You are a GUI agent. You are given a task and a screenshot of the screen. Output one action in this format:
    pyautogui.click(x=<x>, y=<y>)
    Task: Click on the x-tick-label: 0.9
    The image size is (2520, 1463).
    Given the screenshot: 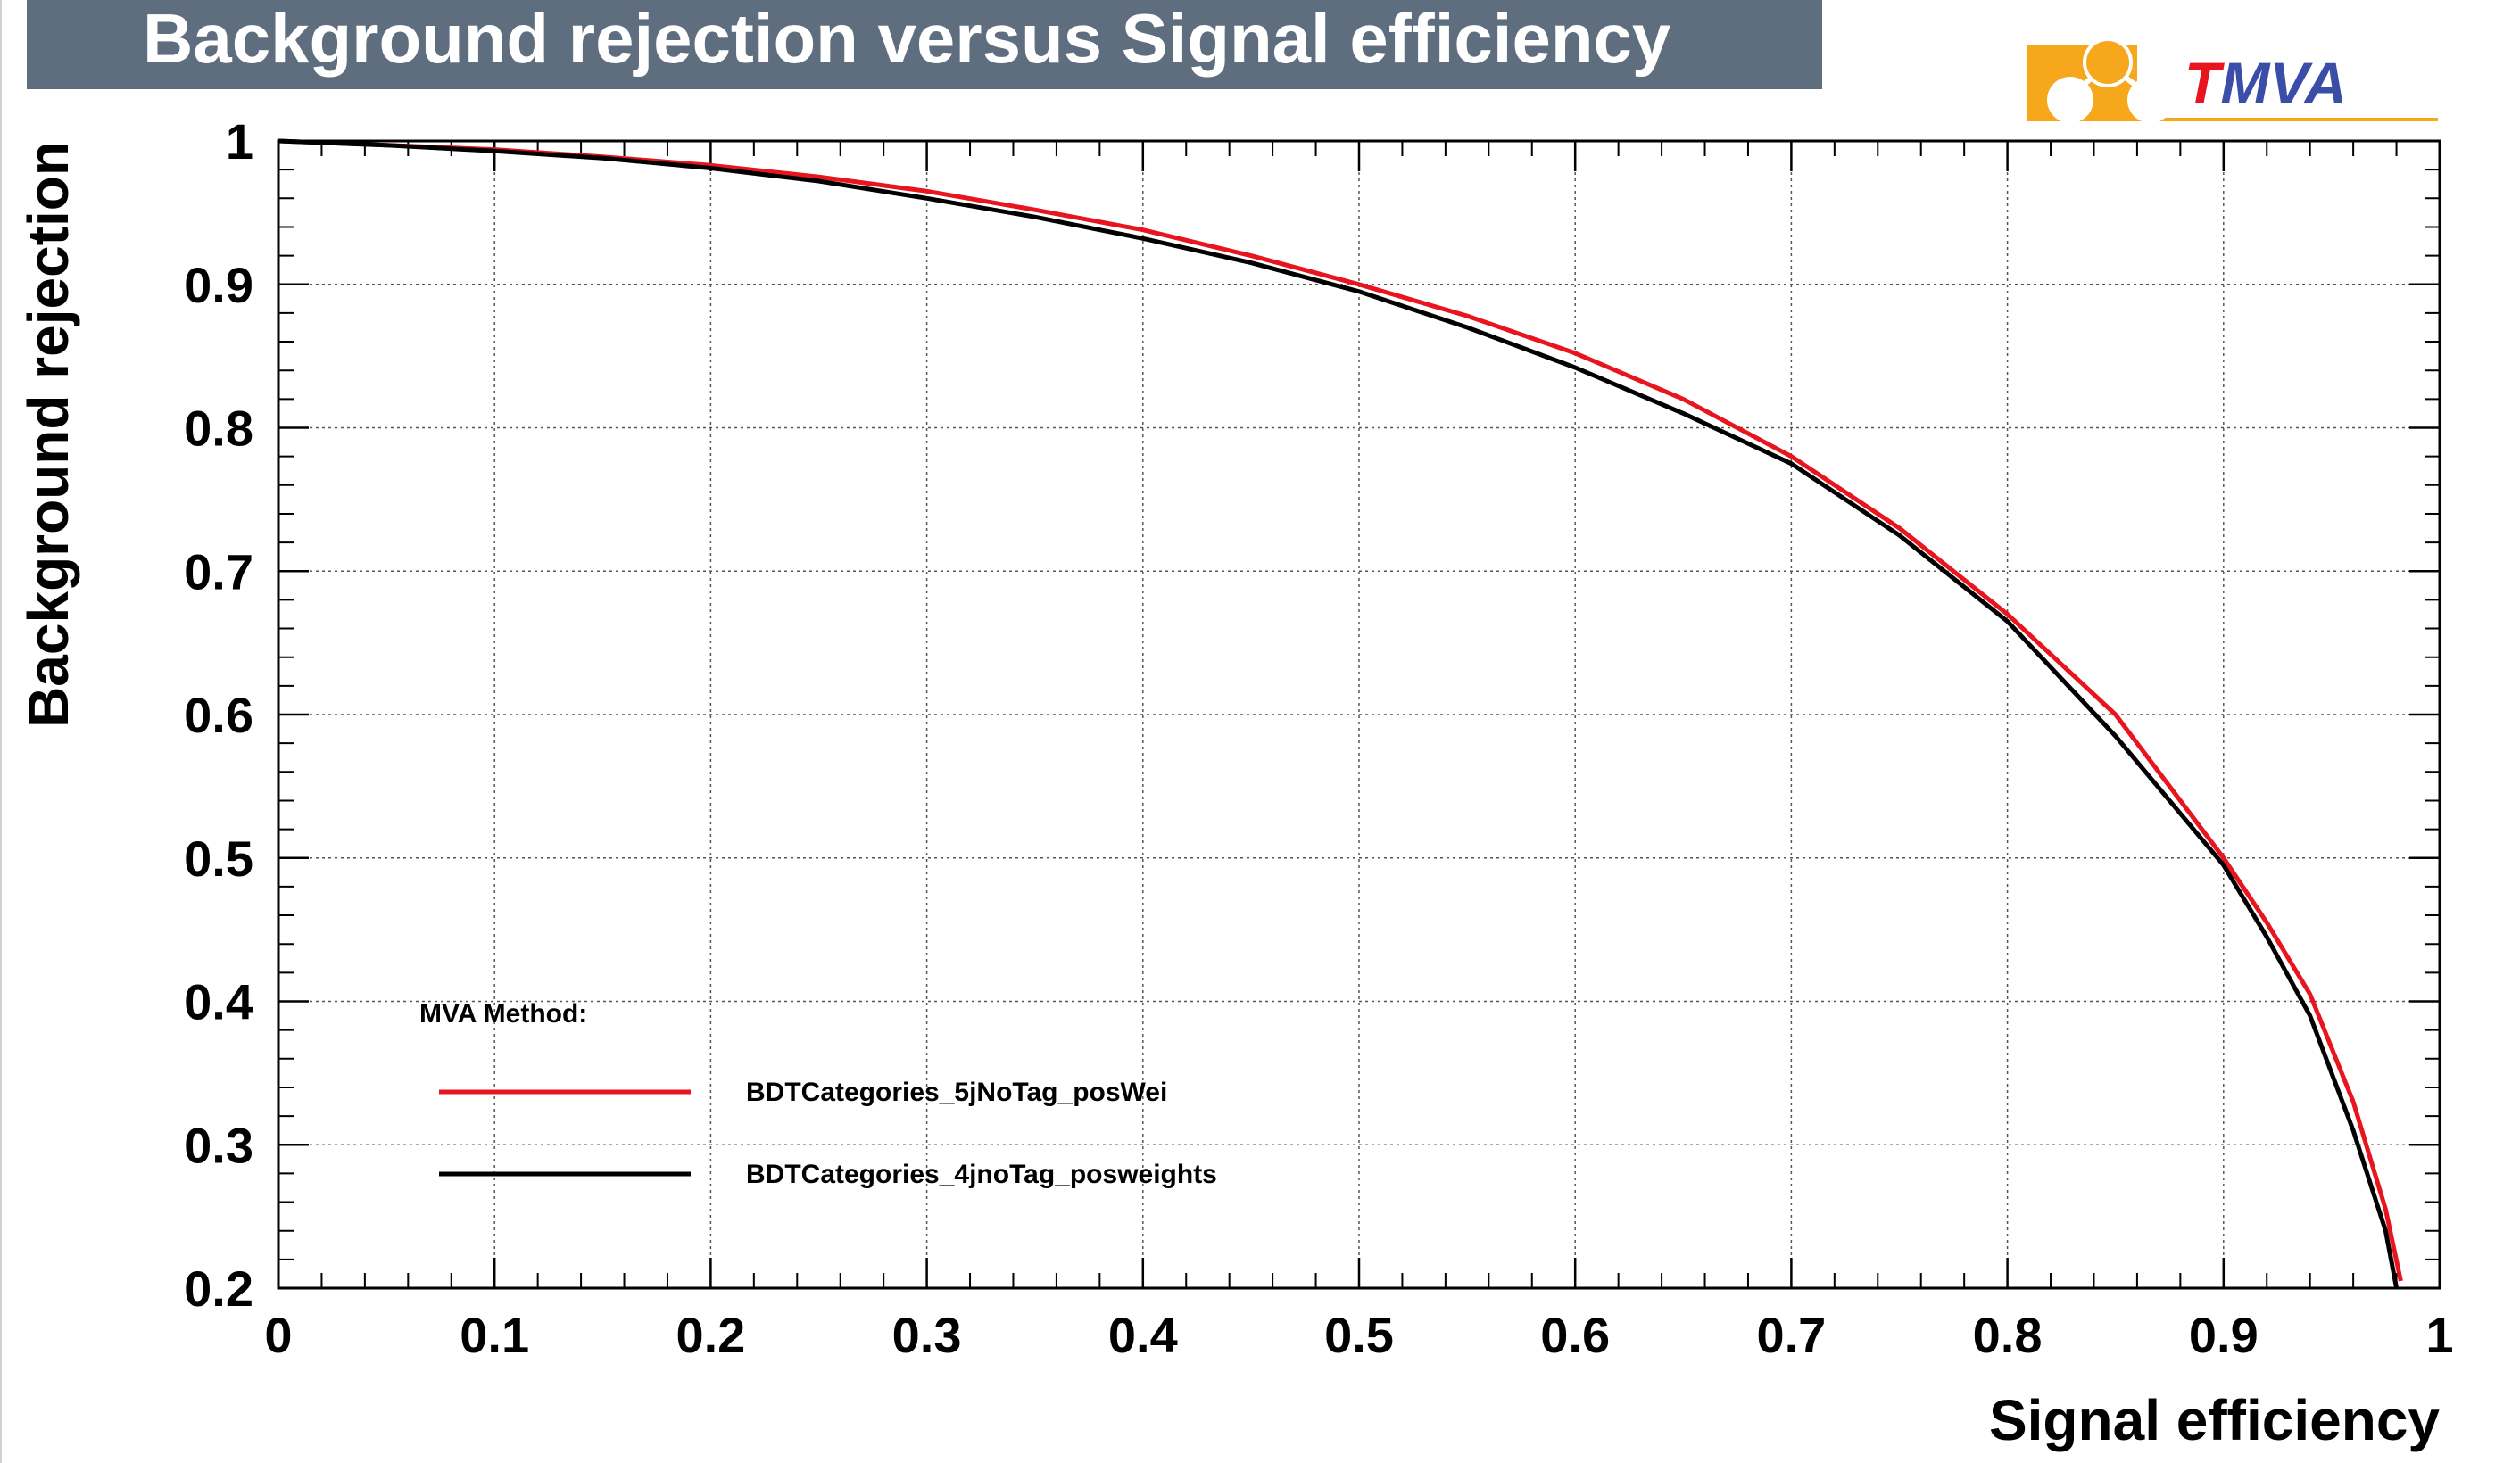 What is the action you would take?
    pyautogui.click(x=2224, y=1335)
    